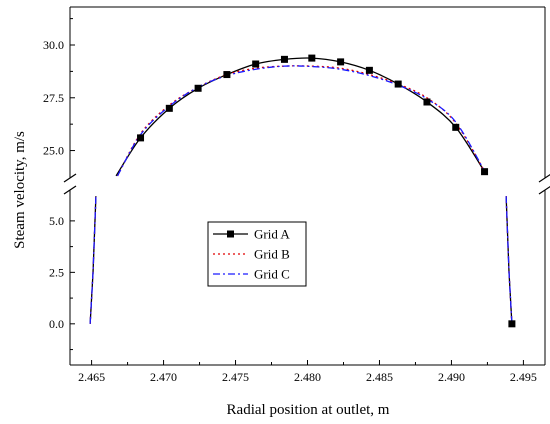  Describe the element at coordinates (509, 260) in the screenshot. I see `series-grid-c-line-lower-right` at that location.